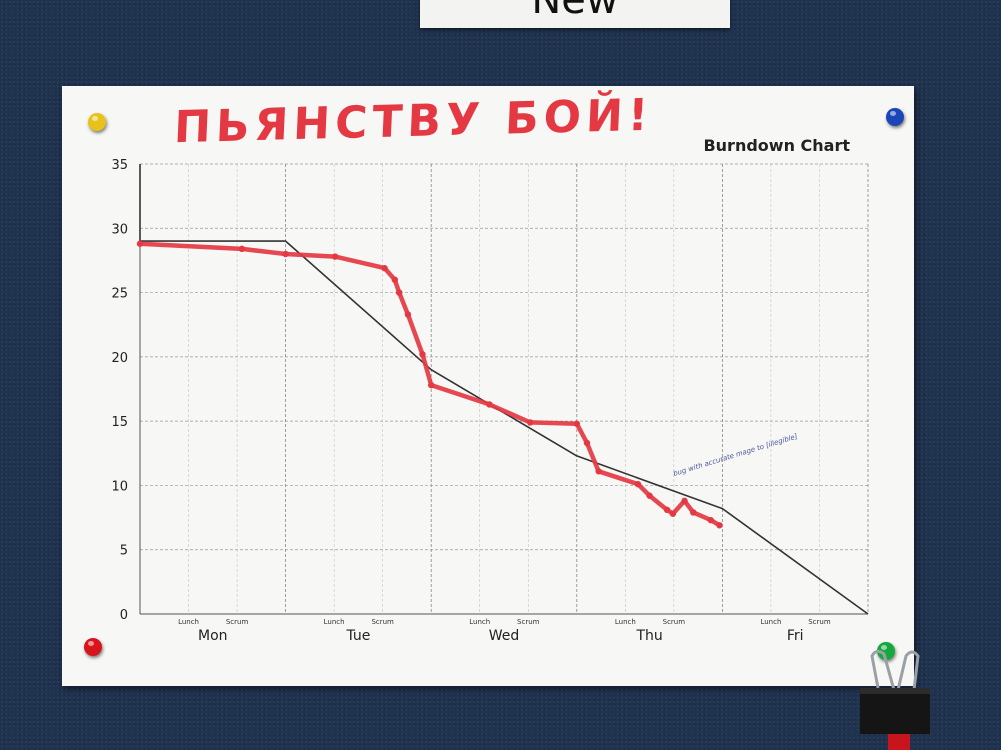 The width and height of the screenshot is (1001, 750). I want to click on binder-clip-icon, so click(895, 699).